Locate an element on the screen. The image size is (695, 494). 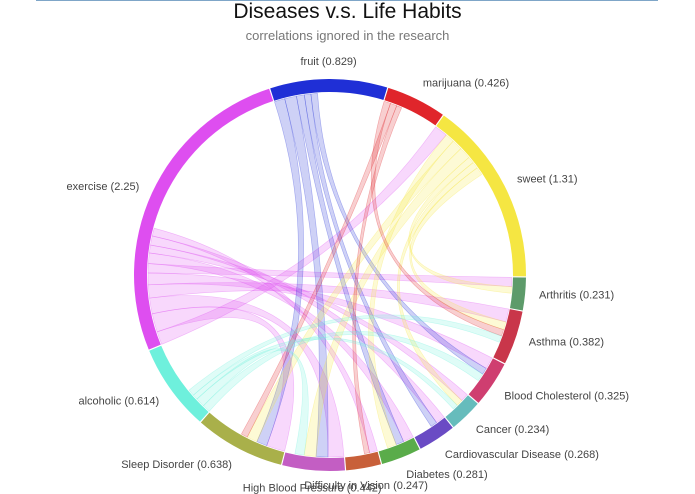
arc-asthma is located at coordinates (508, 336).